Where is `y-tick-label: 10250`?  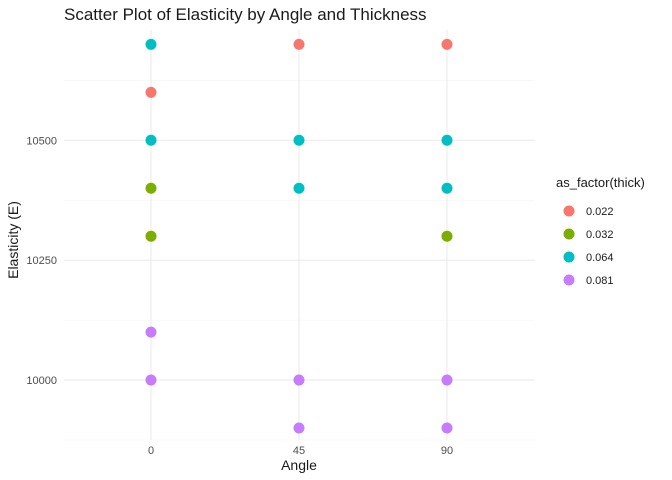
y-tick-label: 10250 is located at coordinates (41, 261).